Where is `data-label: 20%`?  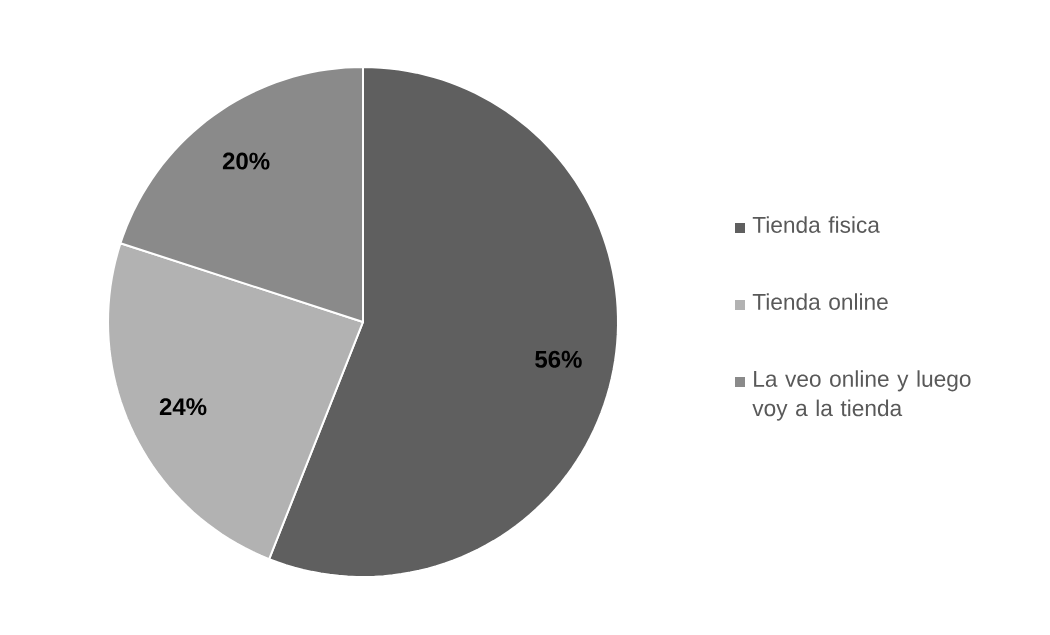
data-label: 20% is located at coordinates (246, 161).